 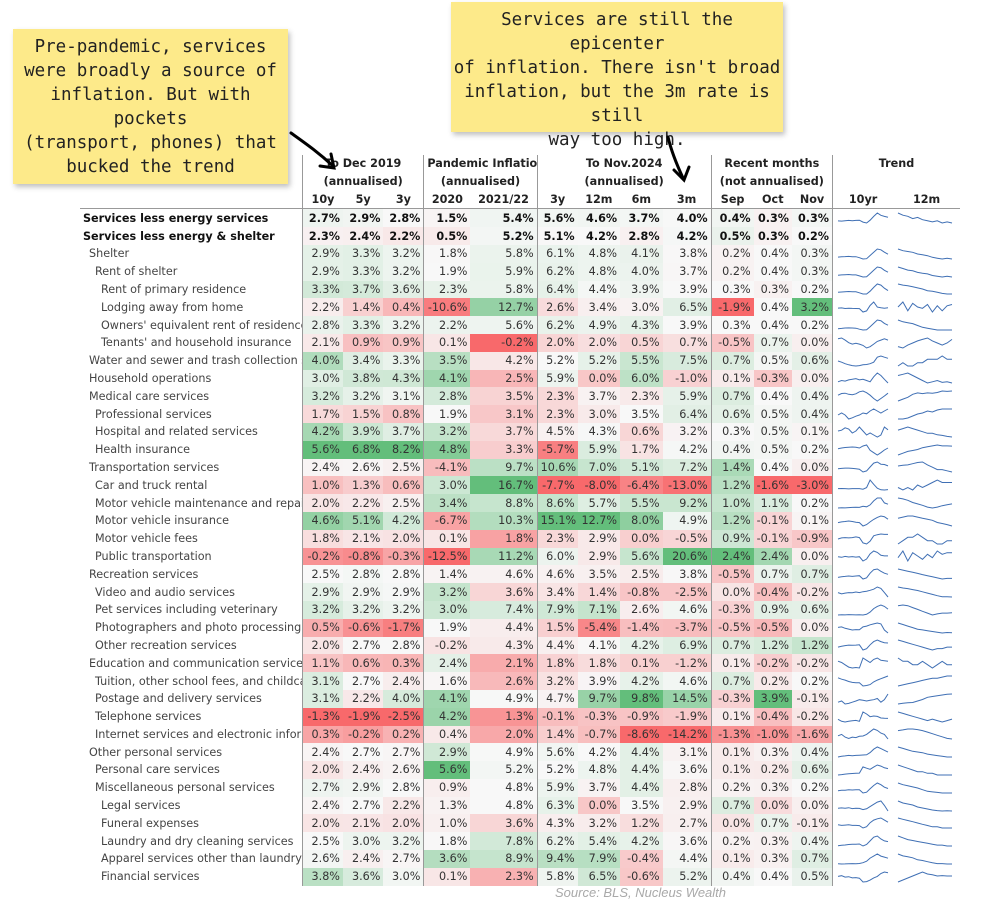 I want to click on value-cell: 1.6%, so click(x=447, y=681).